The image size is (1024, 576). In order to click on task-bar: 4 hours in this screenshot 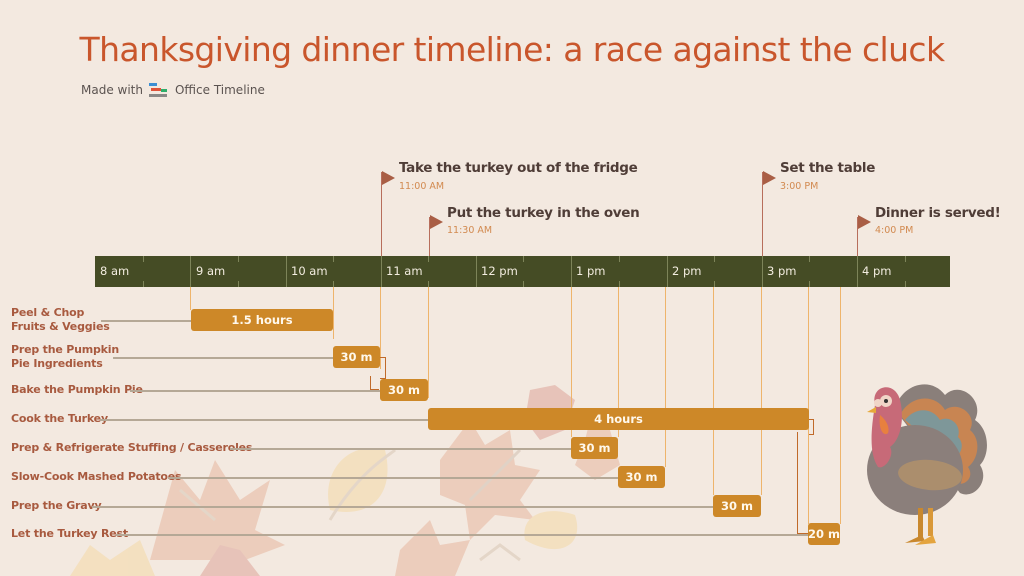, I will do `click(618, 419)`.